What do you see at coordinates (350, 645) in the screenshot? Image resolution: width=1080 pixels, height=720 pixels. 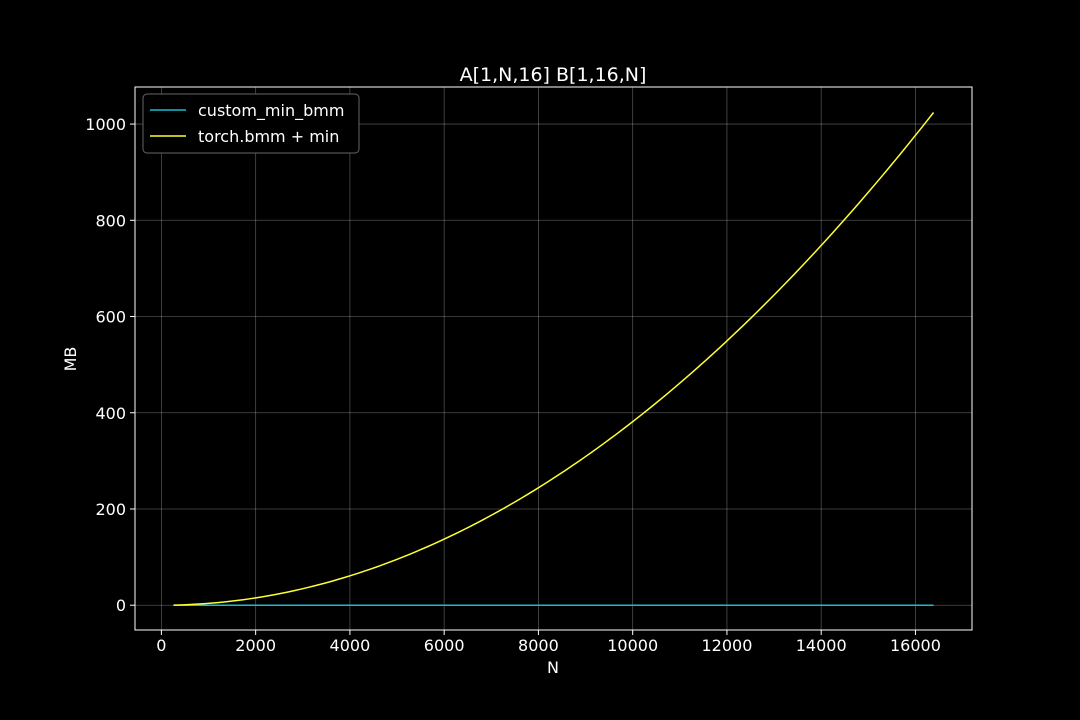 I see `x-tick-label: 4000` at bounding box center [350, 645].